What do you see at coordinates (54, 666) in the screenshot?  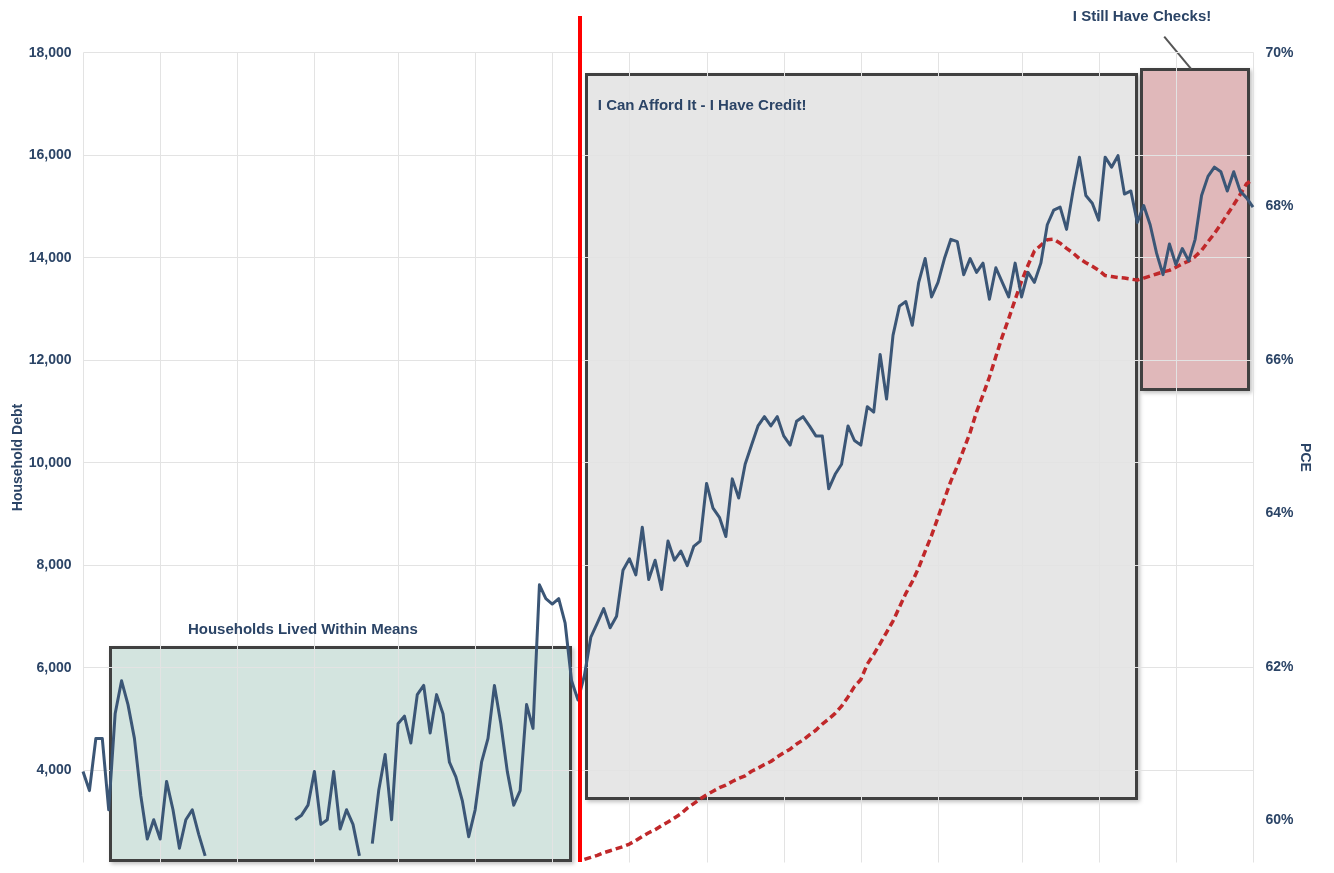 I see `y-tick-label: 6,000` at bounding box center [54, 666].